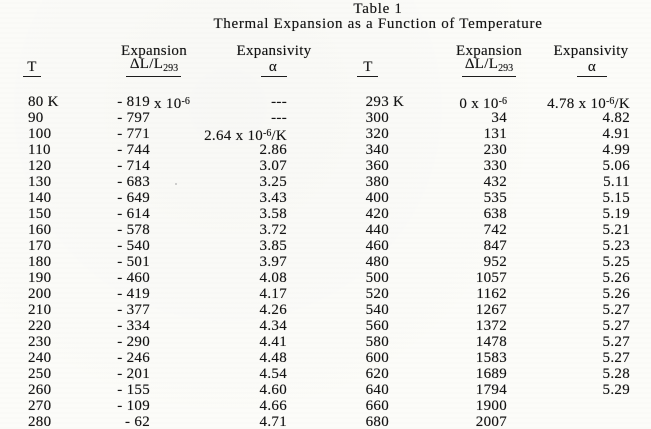 The height and width of the screenshot is (429, 651). I want to click on column-header-alpha-right: α, so click(592, 67).